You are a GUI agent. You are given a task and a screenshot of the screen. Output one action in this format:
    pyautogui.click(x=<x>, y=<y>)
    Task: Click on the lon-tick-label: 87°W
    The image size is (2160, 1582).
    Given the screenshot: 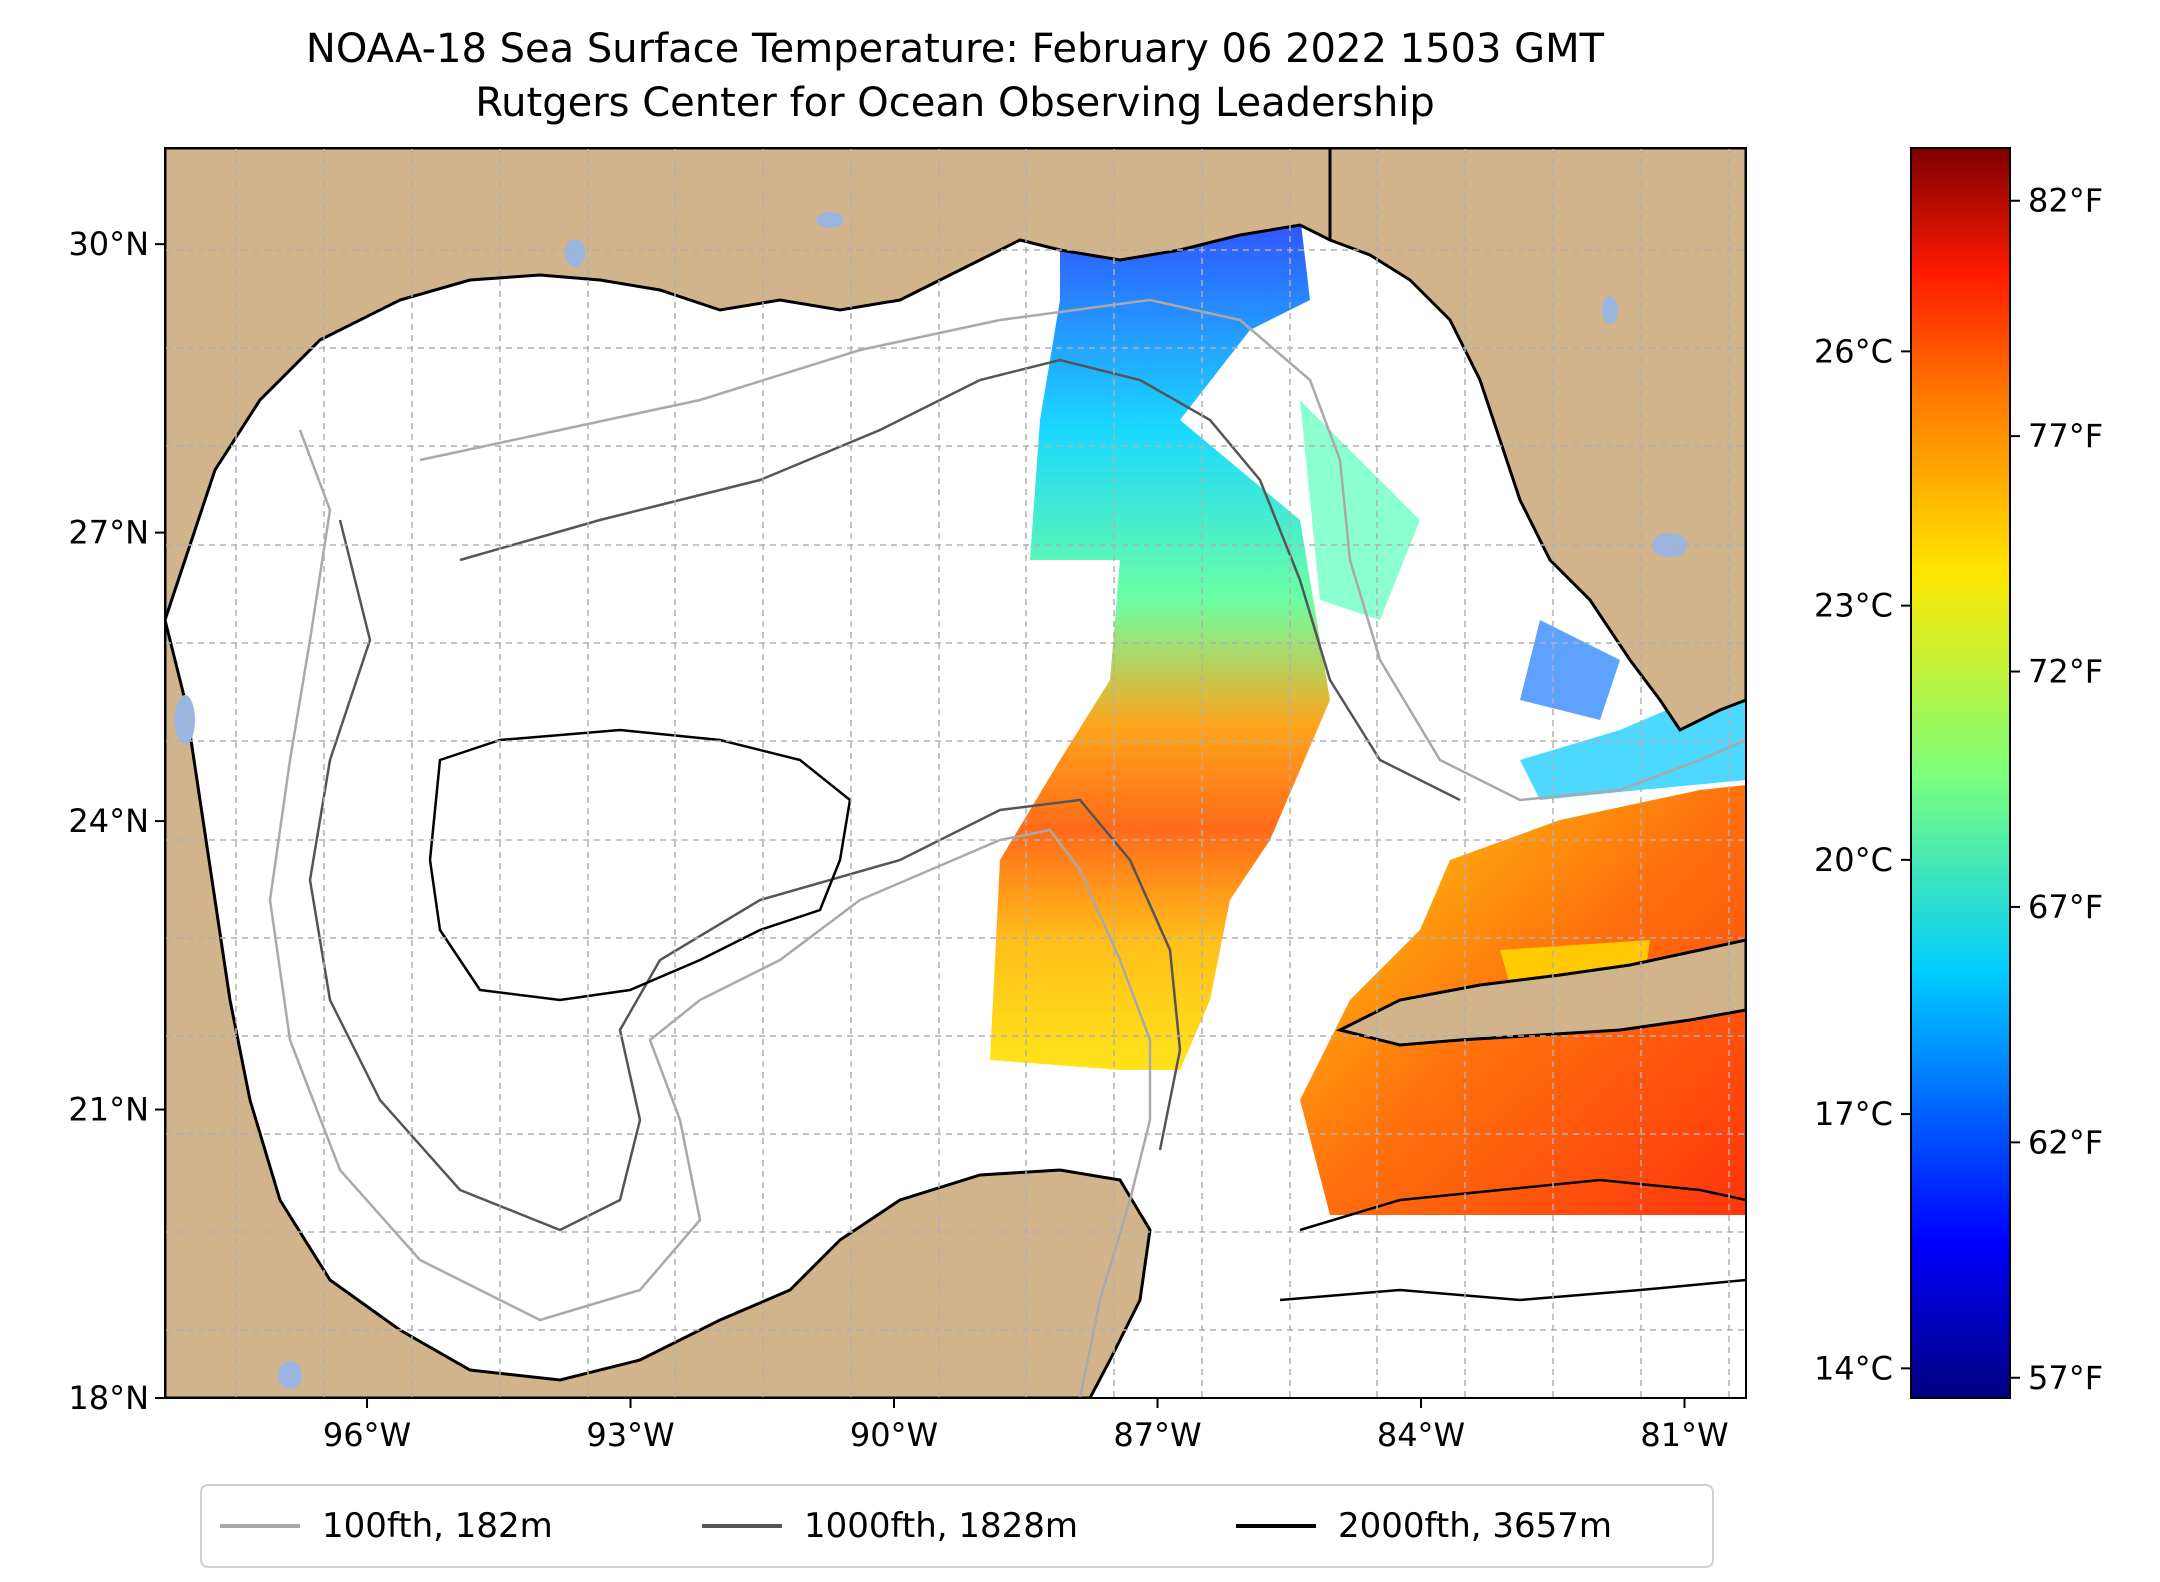 What is the action you would take?
    pyautogui.click(x=1157, y=1435)
    